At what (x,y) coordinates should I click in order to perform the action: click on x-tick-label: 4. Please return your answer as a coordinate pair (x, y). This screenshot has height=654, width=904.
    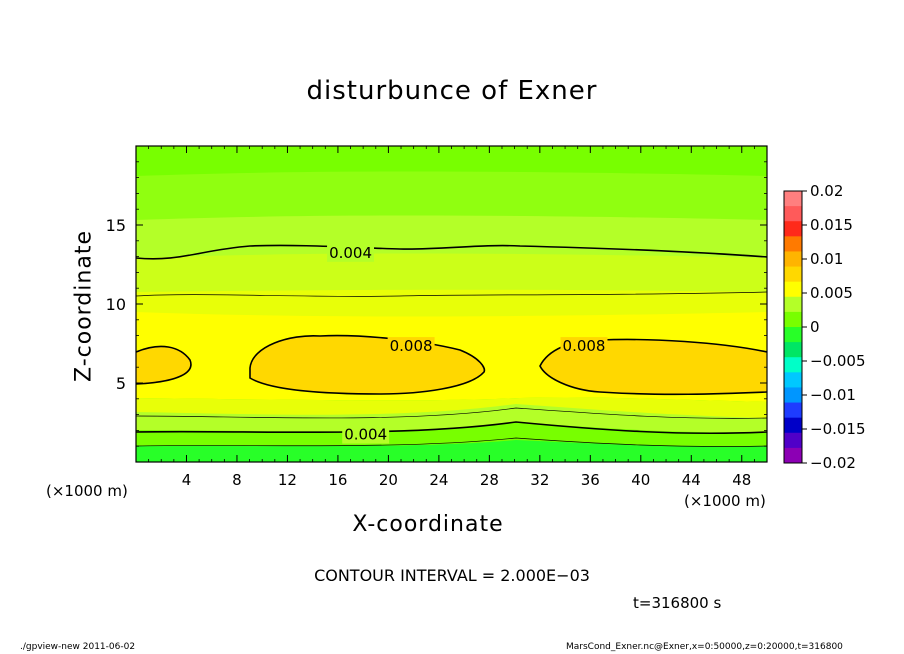
    Looking at the image, I should click on (187, 480).